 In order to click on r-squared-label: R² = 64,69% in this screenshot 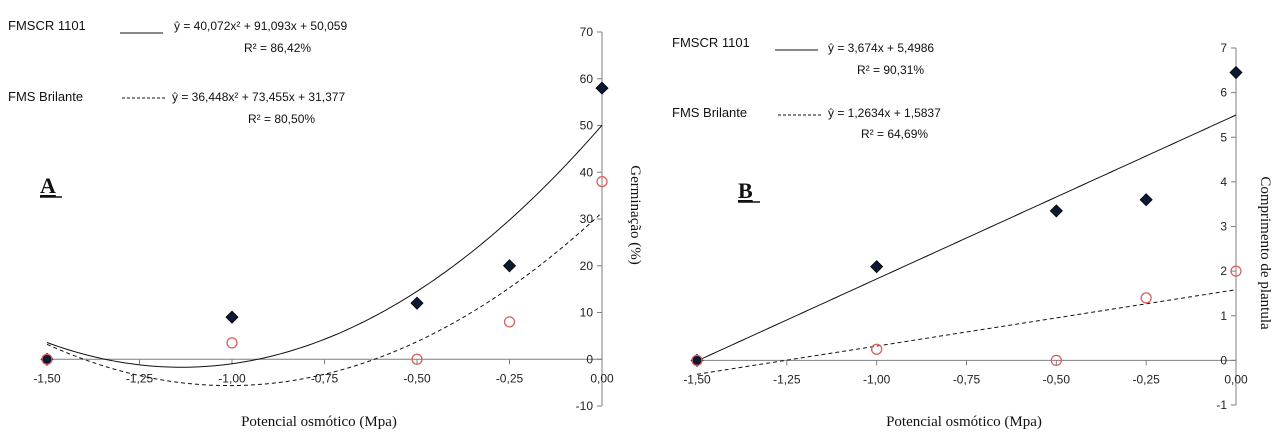, I will do `click(894, 134)`.